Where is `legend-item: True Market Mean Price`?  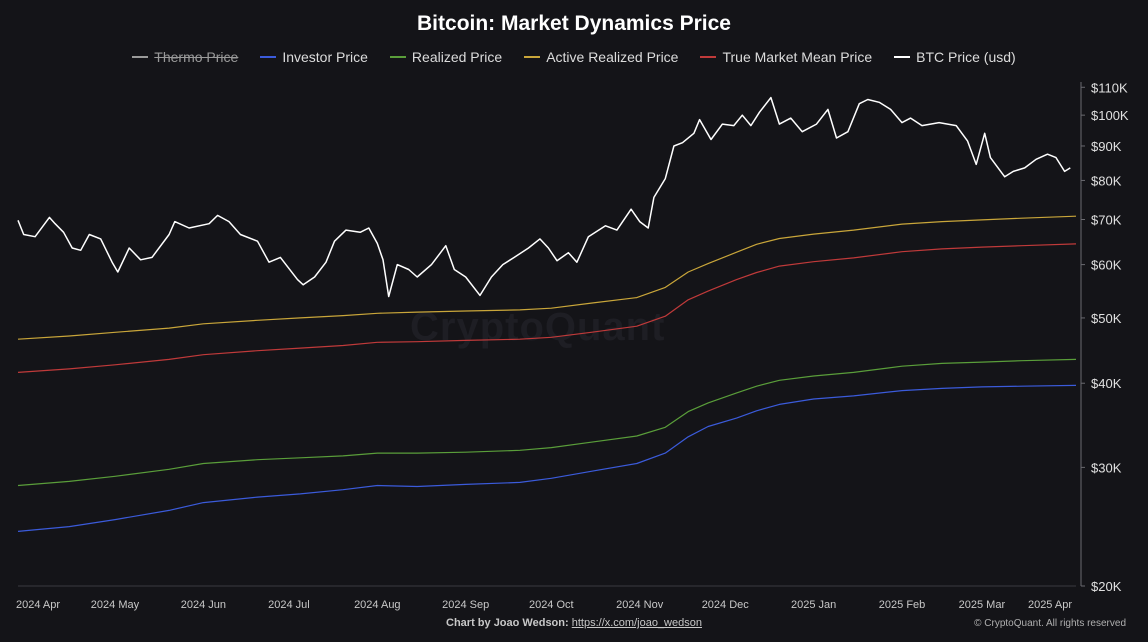
legend-item: True Market Mean Price is located at coordinates (786, 57).